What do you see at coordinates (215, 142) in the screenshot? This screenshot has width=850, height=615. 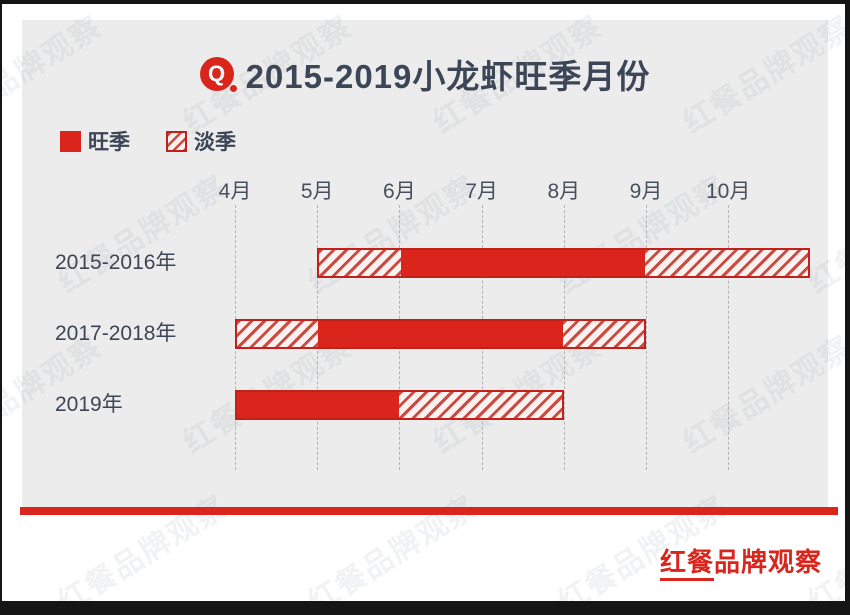 I see `off-season-label: 淡季` at bounding box center [215, 142].